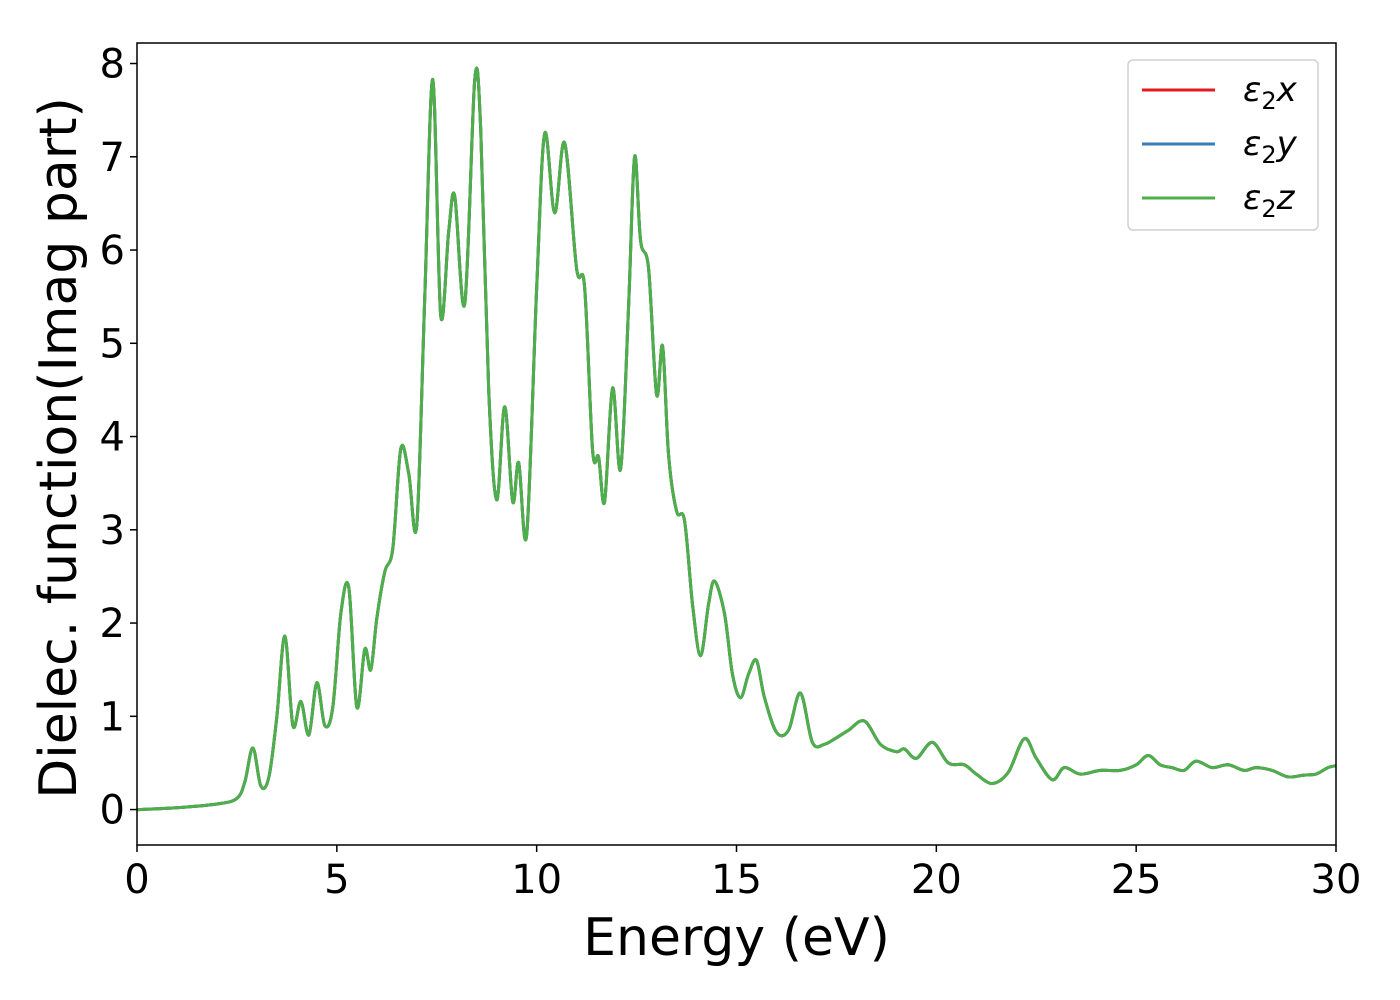 Image resolution: width=1400 pixels, height=1000 pixels. What do you see at coordinates (112, 811) in the screenshot?
I see `y-tick-label: 0` at bounding box center [112, 811].